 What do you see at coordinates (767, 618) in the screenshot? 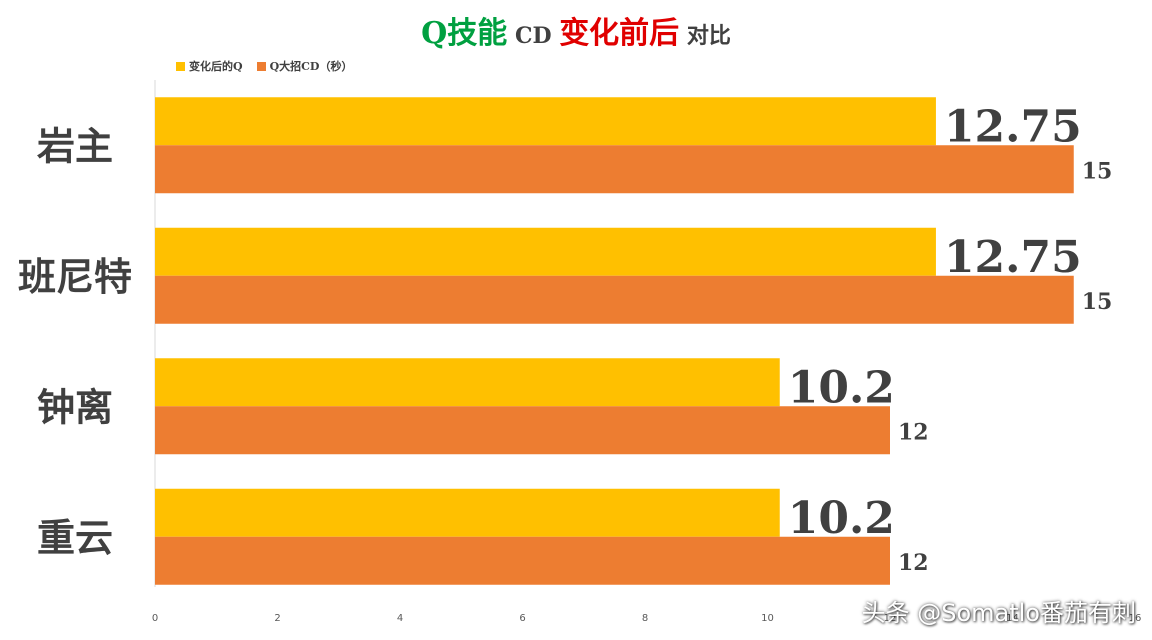
I see `x-tick-label: 10` at bounding box center [767, 618].